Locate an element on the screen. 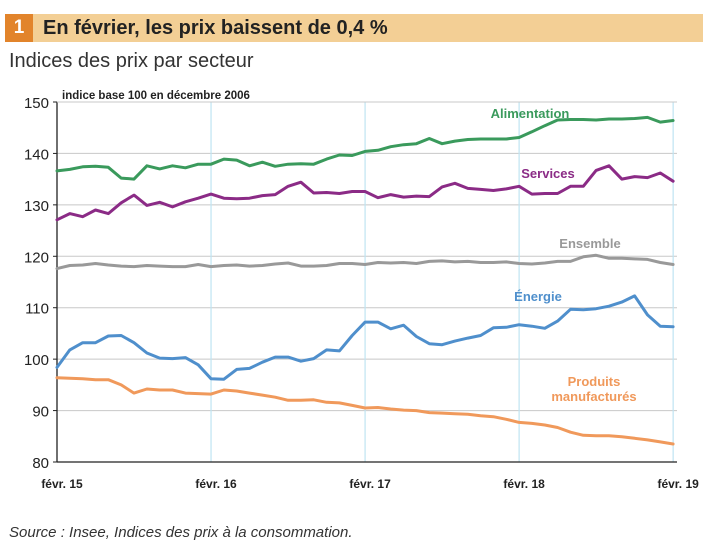 This screenshot has height=549, width=712. y-tick-label: 90 is located at coordinates (40, 412).